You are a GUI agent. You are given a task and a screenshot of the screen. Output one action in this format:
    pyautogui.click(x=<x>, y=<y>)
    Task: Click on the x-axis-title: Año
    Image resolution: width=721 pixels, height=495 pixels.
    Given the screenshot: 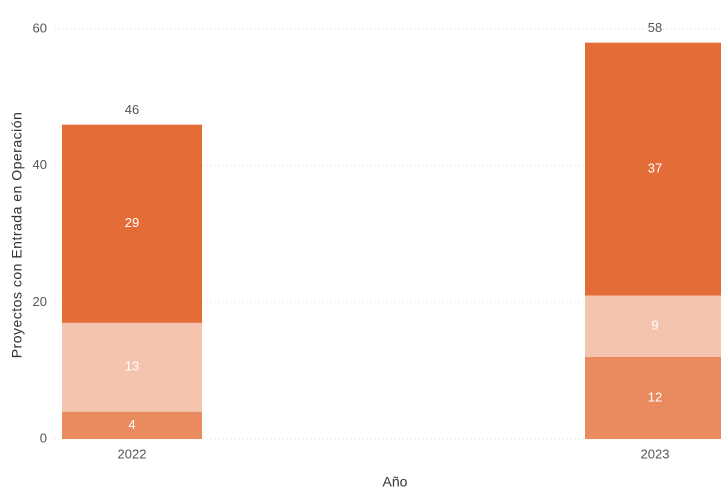 What is the action you would take?
    pyautogui.click(x=395, y=482)
    